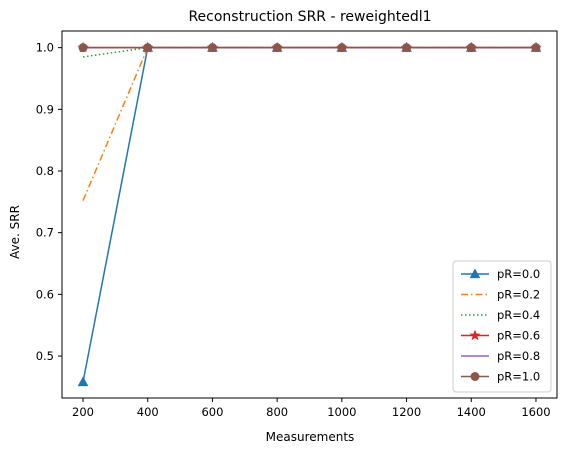 This screenshot has height=453, width=567. I want to click on legend-item: pR=0.2, so click(500, 295).